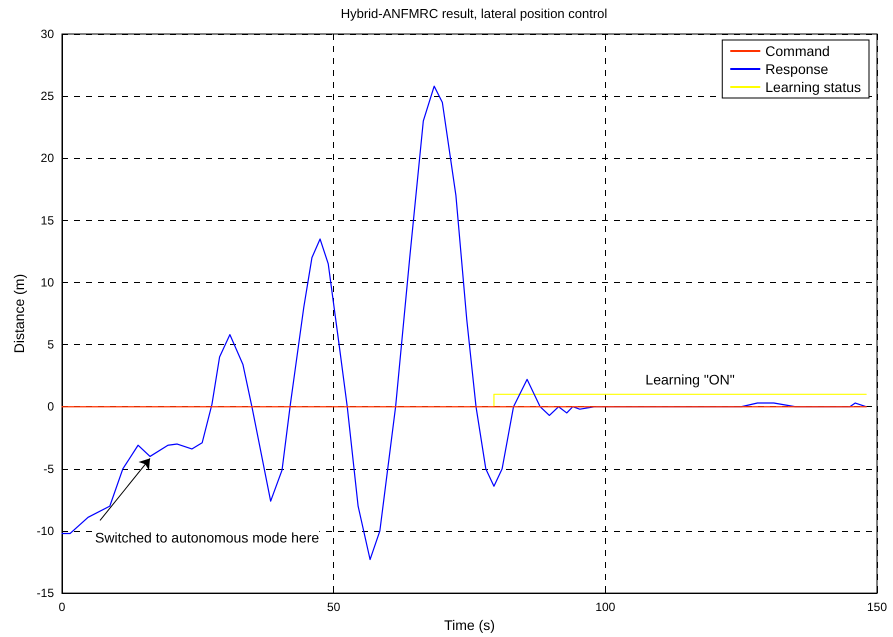  I want to click on x-tick-label: 100, so click(605, 607).